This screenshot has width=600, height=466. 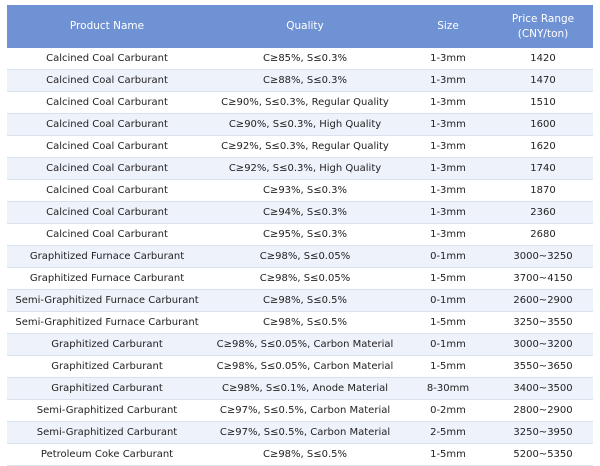 I want to click on cell-price-range: 1620, so click(x=543, y=146).